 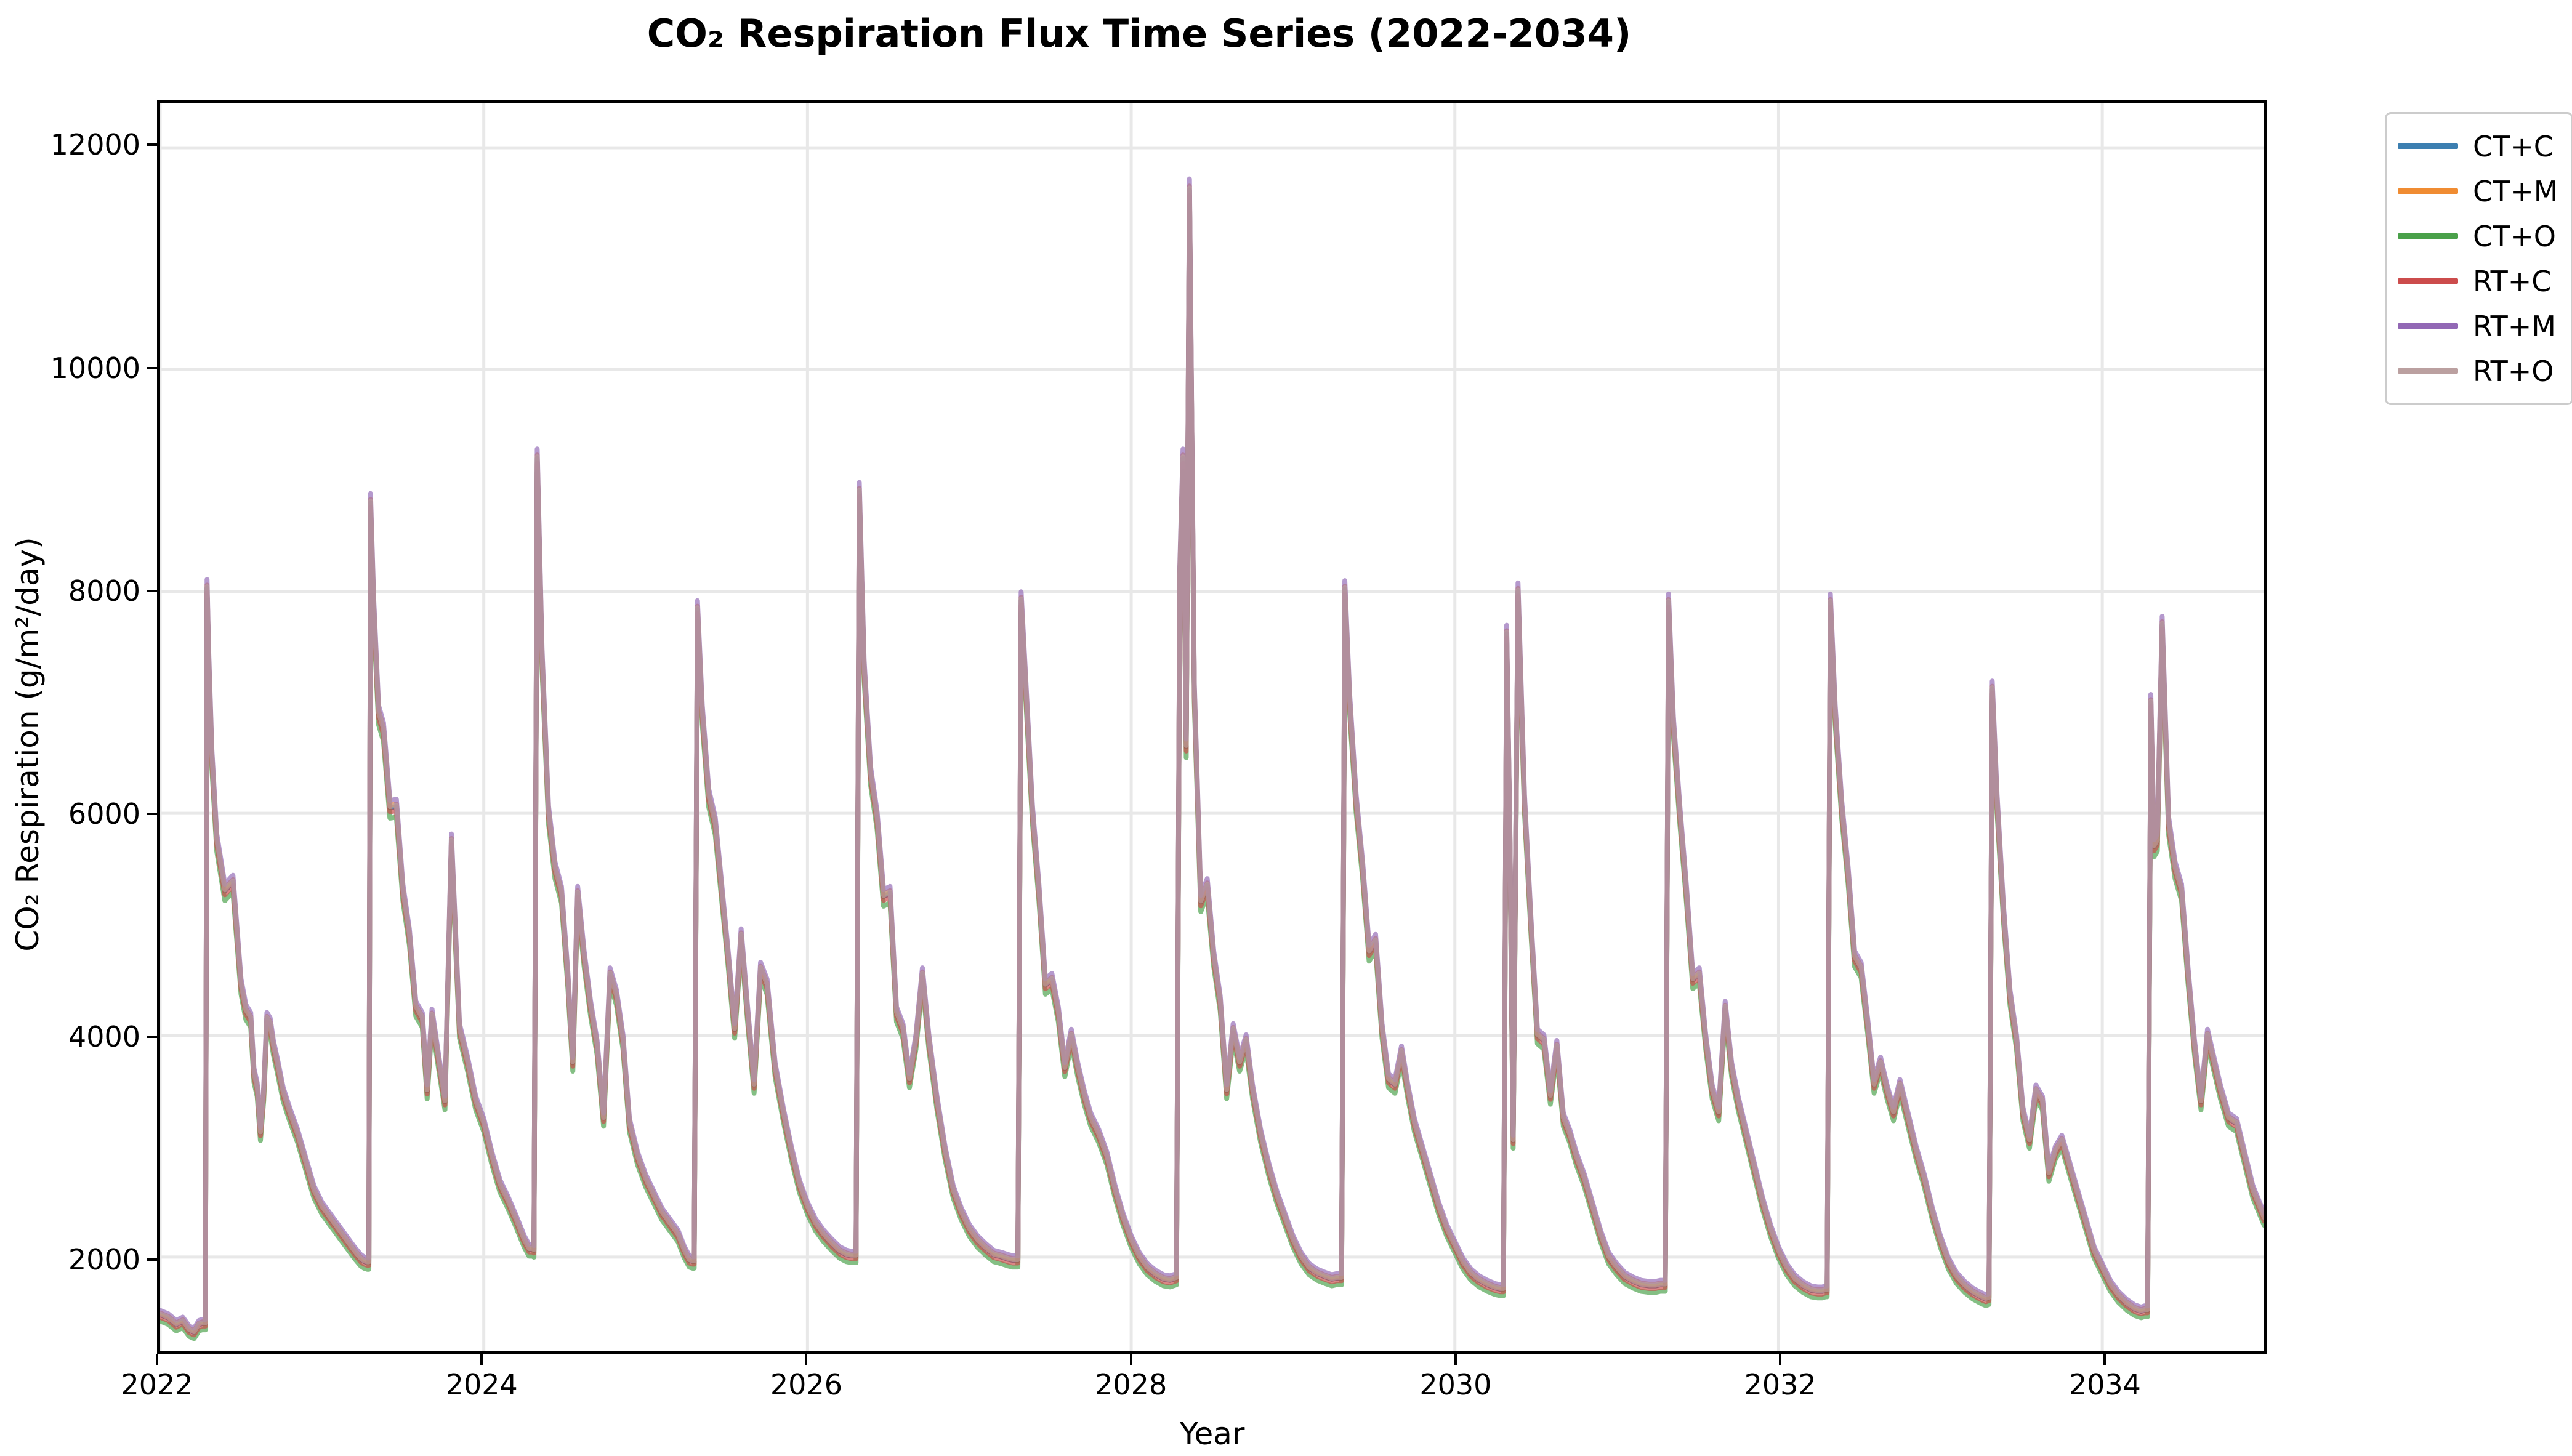 I want to click on legend-item-ct-c: CT+C, so click(x=2478, y=146).